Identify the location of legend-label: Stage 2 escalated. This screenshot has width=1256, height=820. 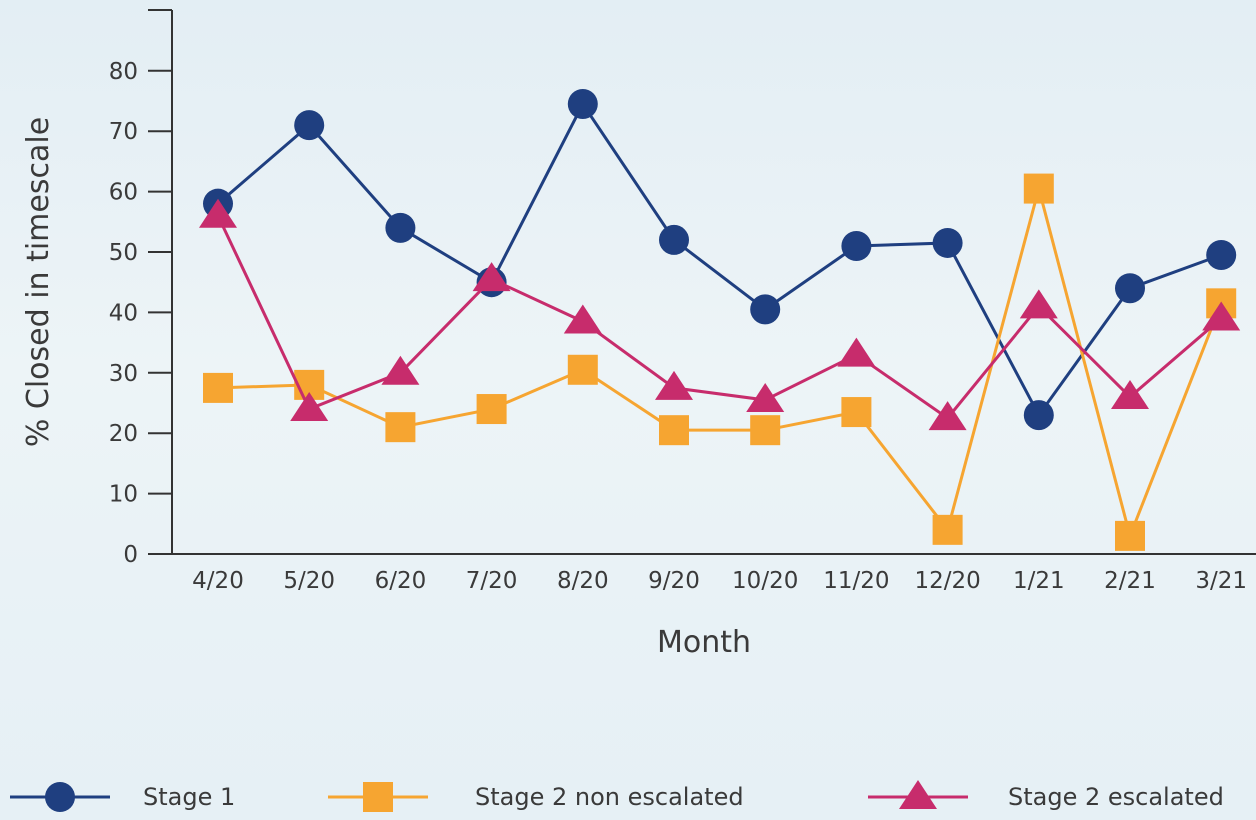
(1116, 797).